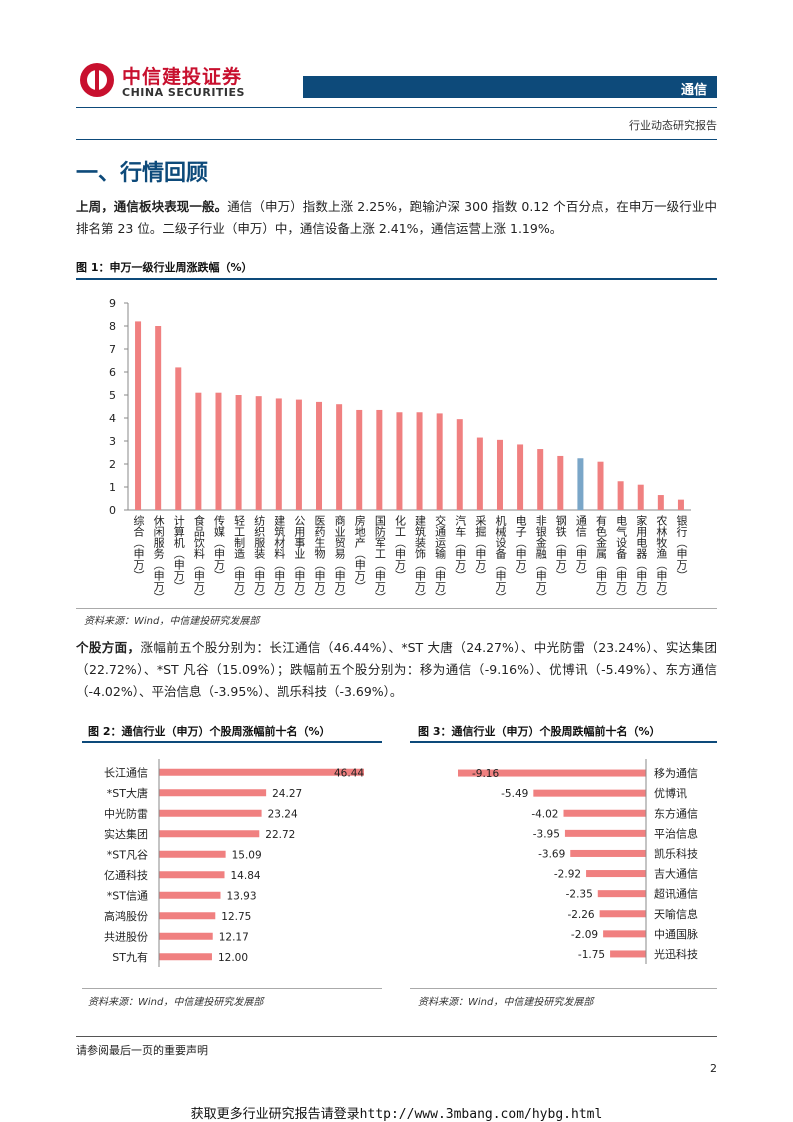 Image resolution: width=793 pixels, height=1122 pixels. Describe the element at coordinates (182, 77) in the screenshot. I see `brand-name-cn: 中信建投证券` at that location.